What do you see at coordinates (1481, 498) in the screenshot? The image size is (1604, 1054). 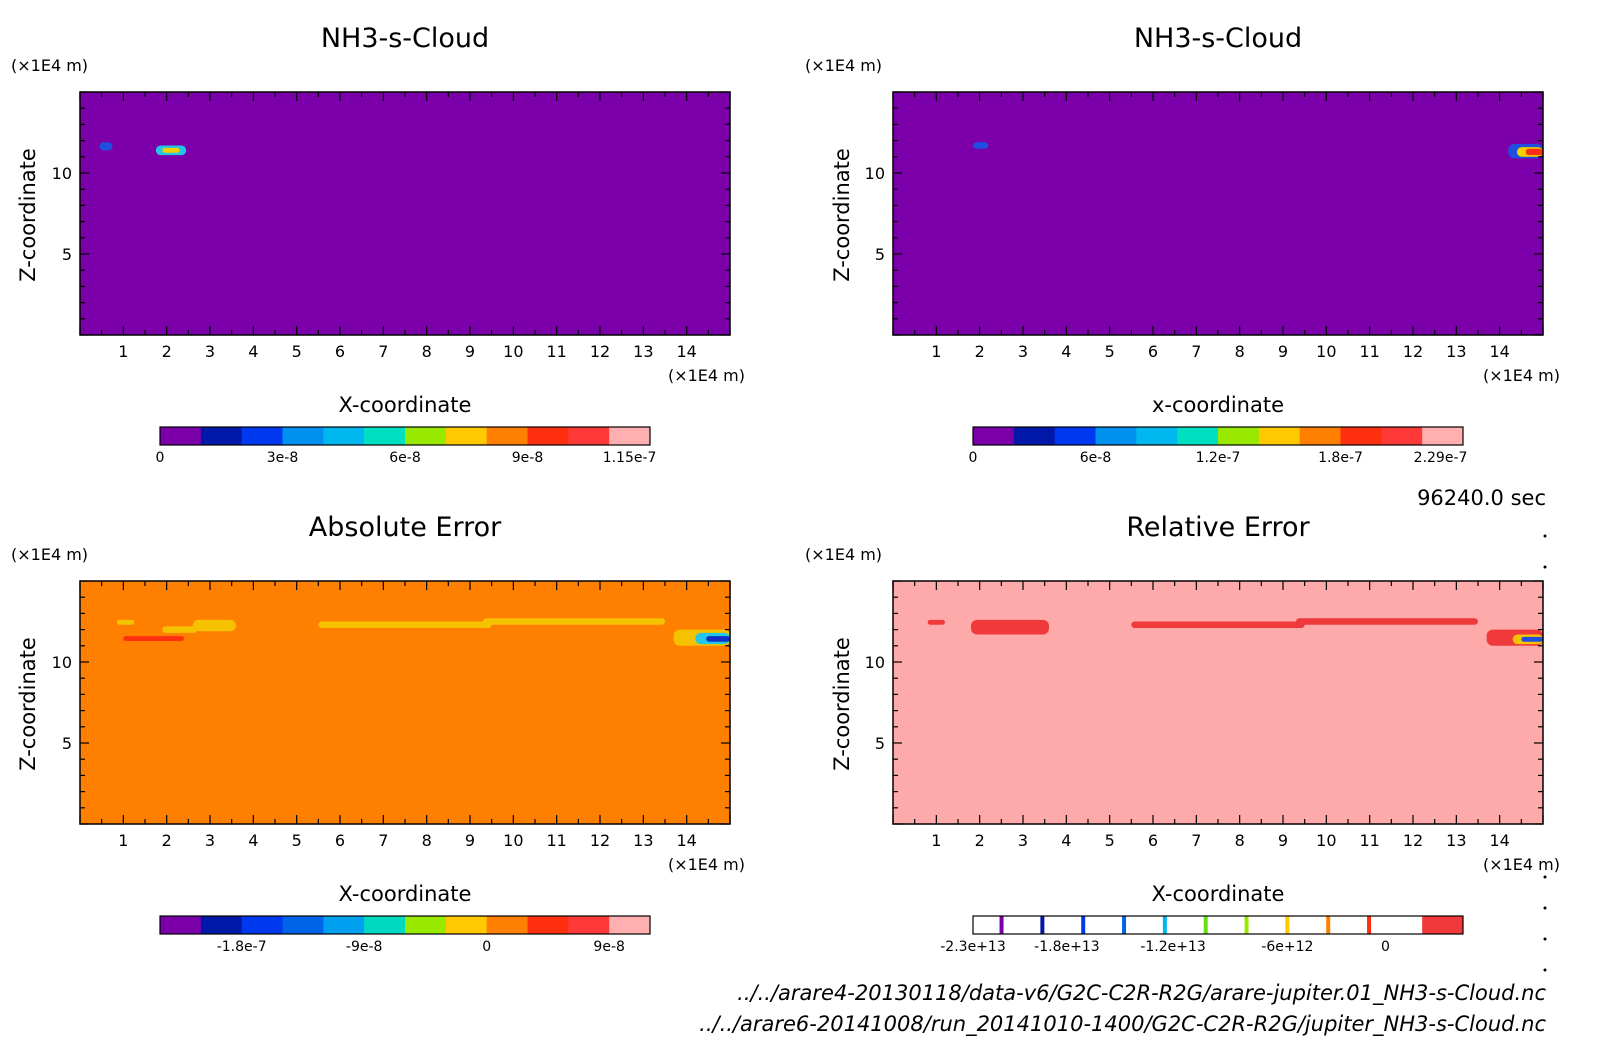 I see `time-label: 96240.0 sec` at bounding box center [1481, 498].